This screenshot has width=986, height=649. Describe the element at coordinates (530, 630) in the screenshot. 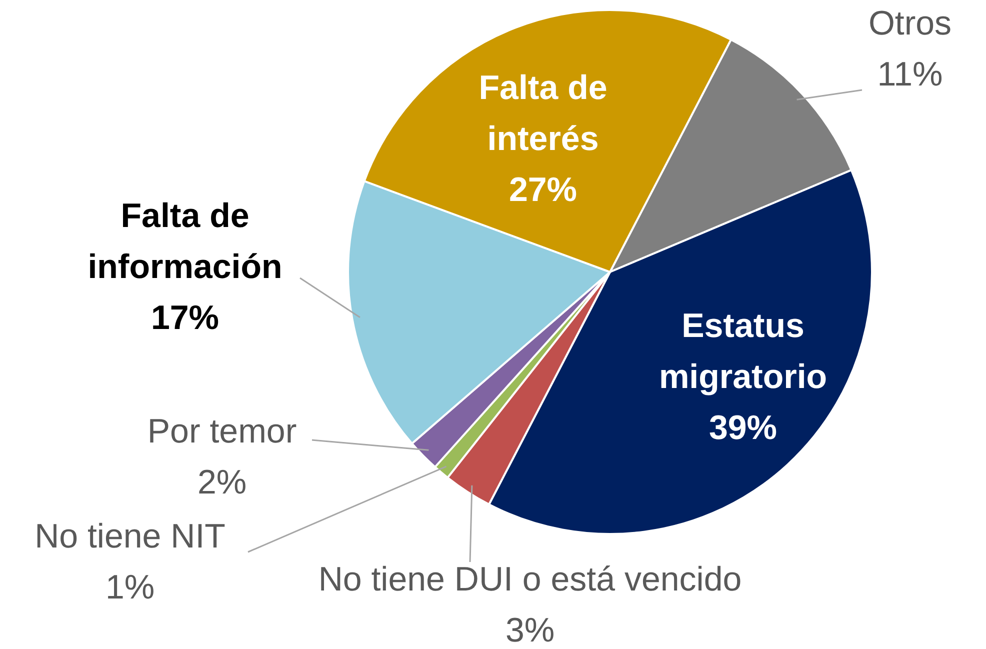

I see `data-label: 3%` at that location.